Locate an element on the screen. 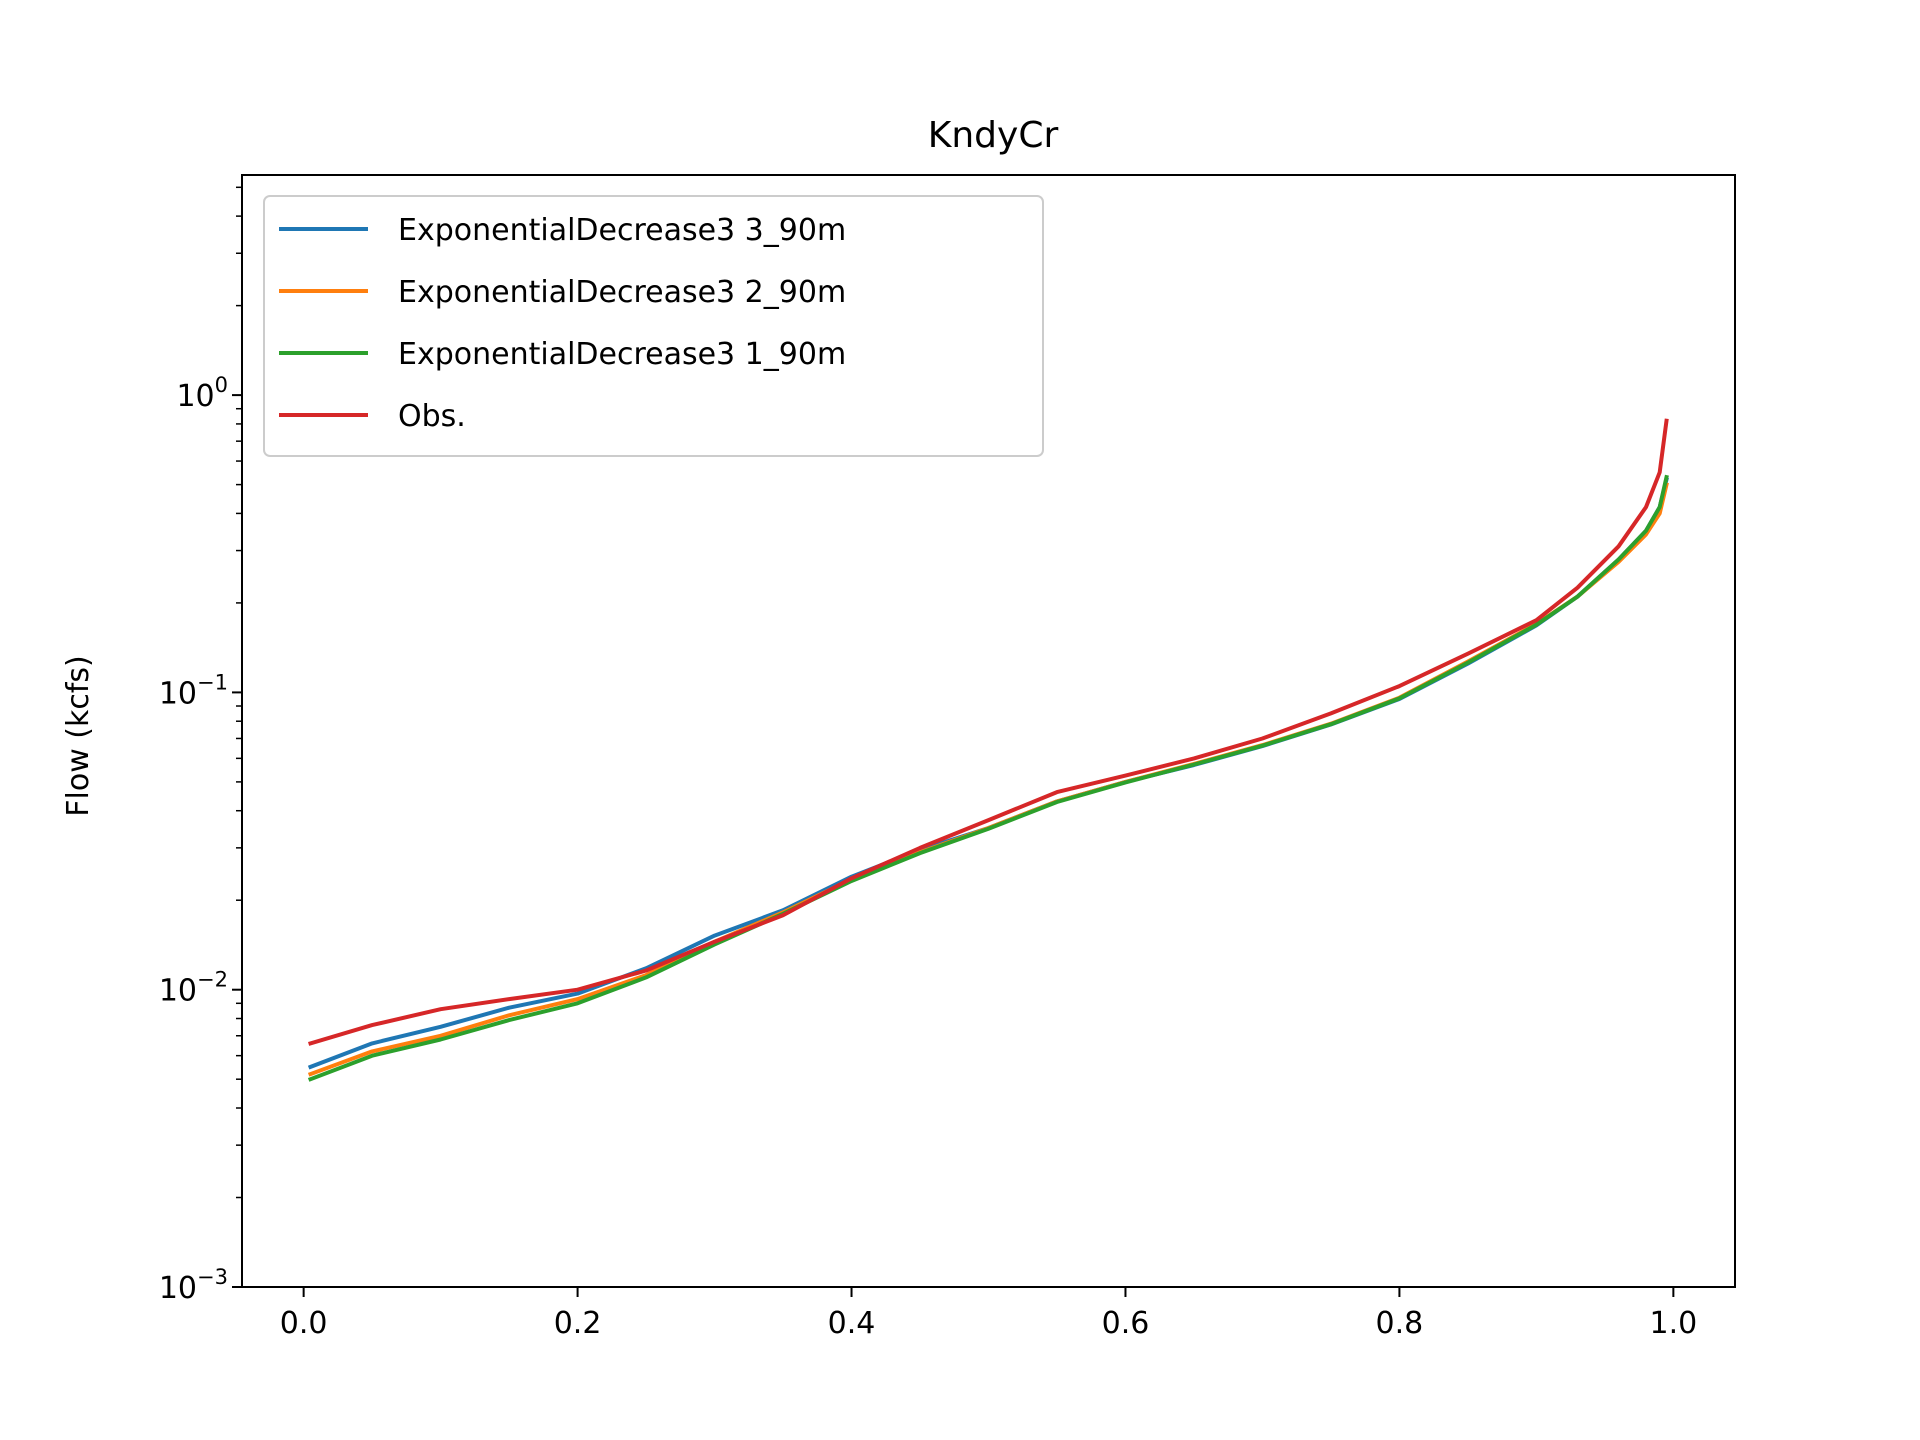 This screenshot has width=1920, height=1440. x-ticks: 0.0 0.2 0.4 0.6 0.8 1.0 is located at coordinates (988, 1314).